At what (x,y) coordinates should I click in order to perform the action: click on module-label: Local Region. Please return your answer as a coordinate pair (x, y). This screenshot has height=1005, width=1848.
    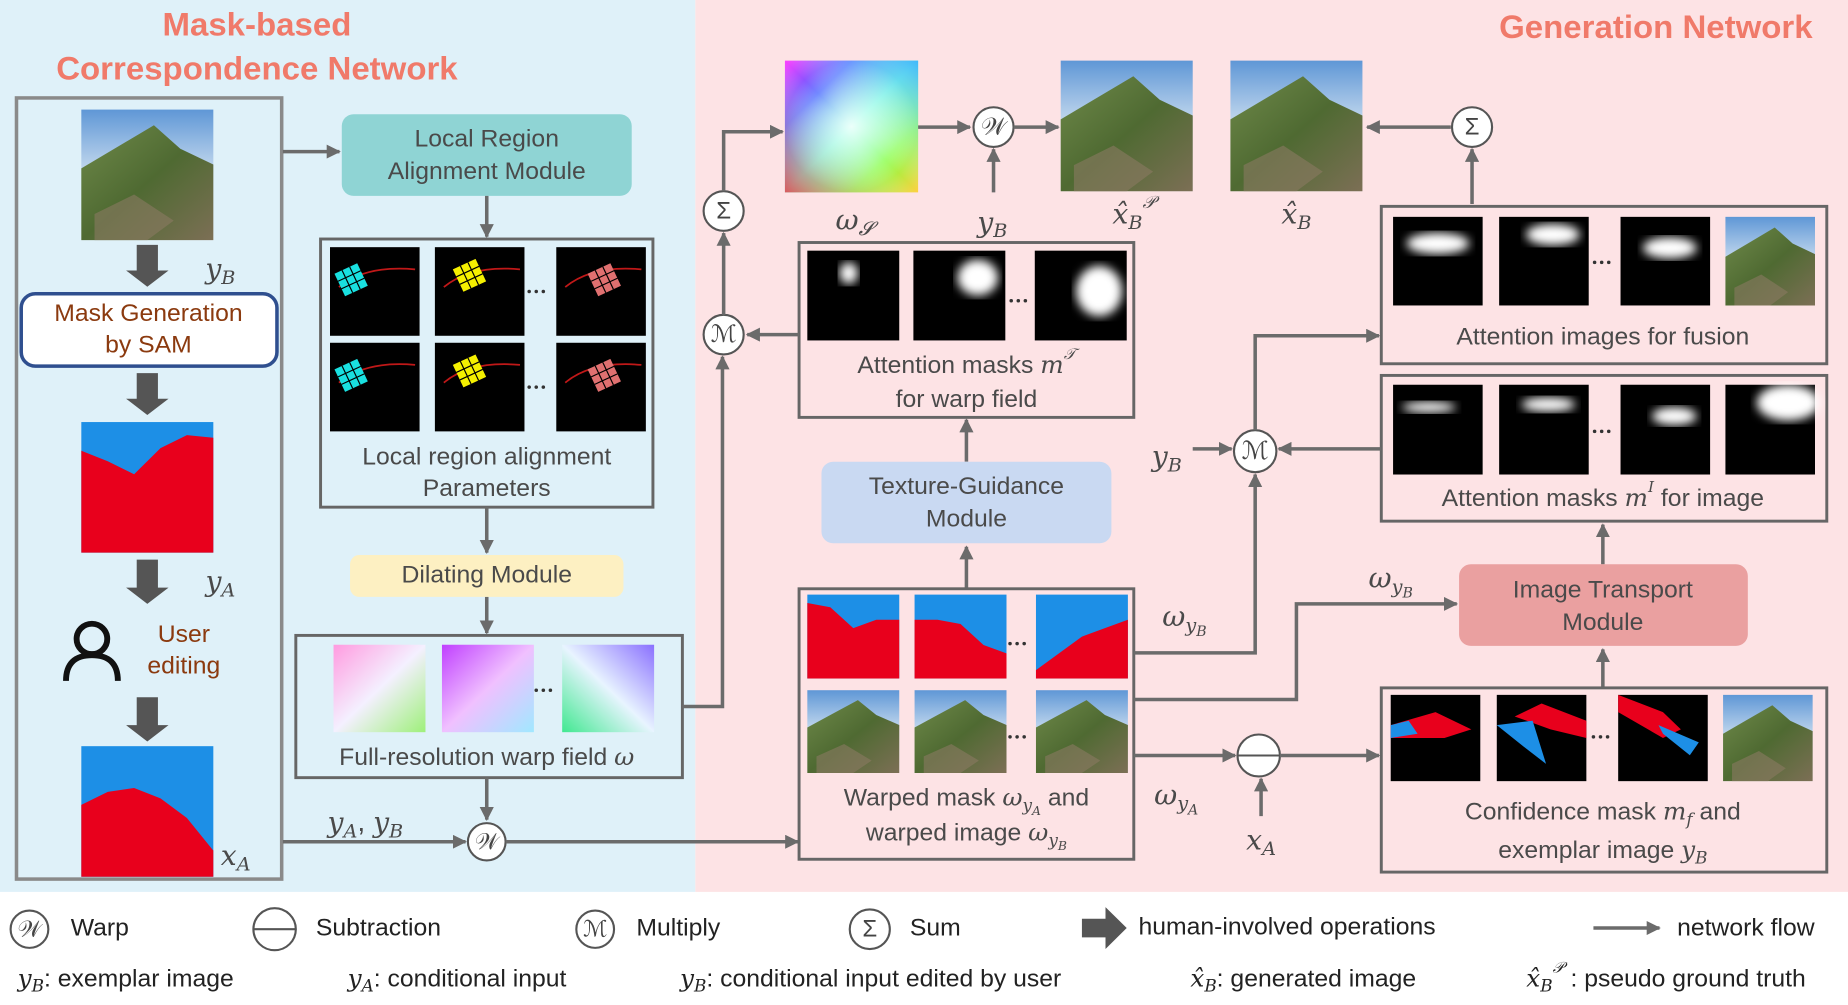
    Looking at the image, I should click on (487, 138).